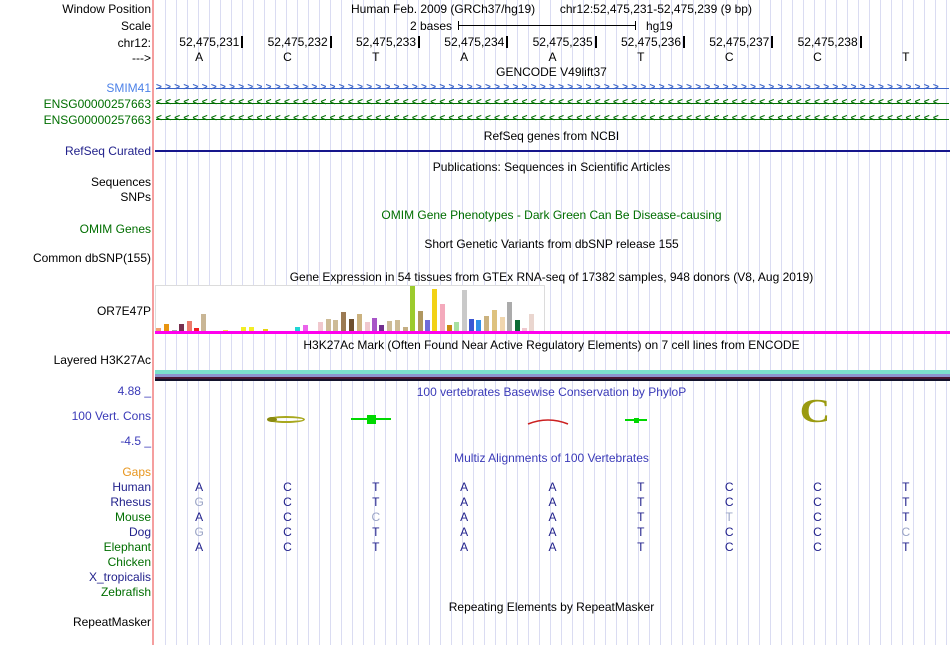 This screenshot has width=950, height=645. Describe the element at coordinates (286, 419) in the screenshot. I see `phylop-ellipse-glyph` at that location.